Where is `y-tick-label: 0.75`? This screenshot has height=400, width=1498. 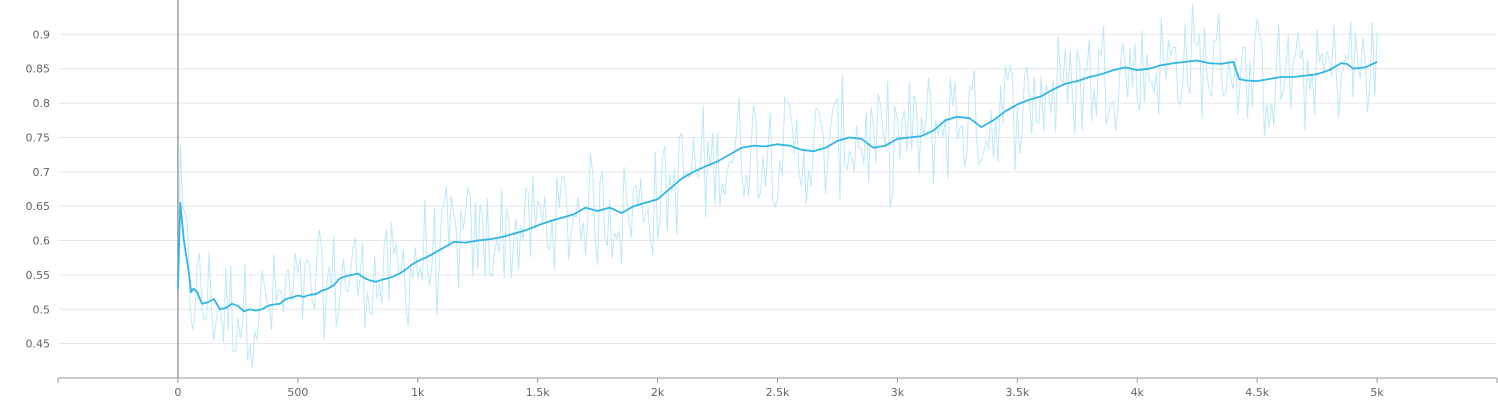 y-tick-label: 0.75 is located at coordinates (38, 137).